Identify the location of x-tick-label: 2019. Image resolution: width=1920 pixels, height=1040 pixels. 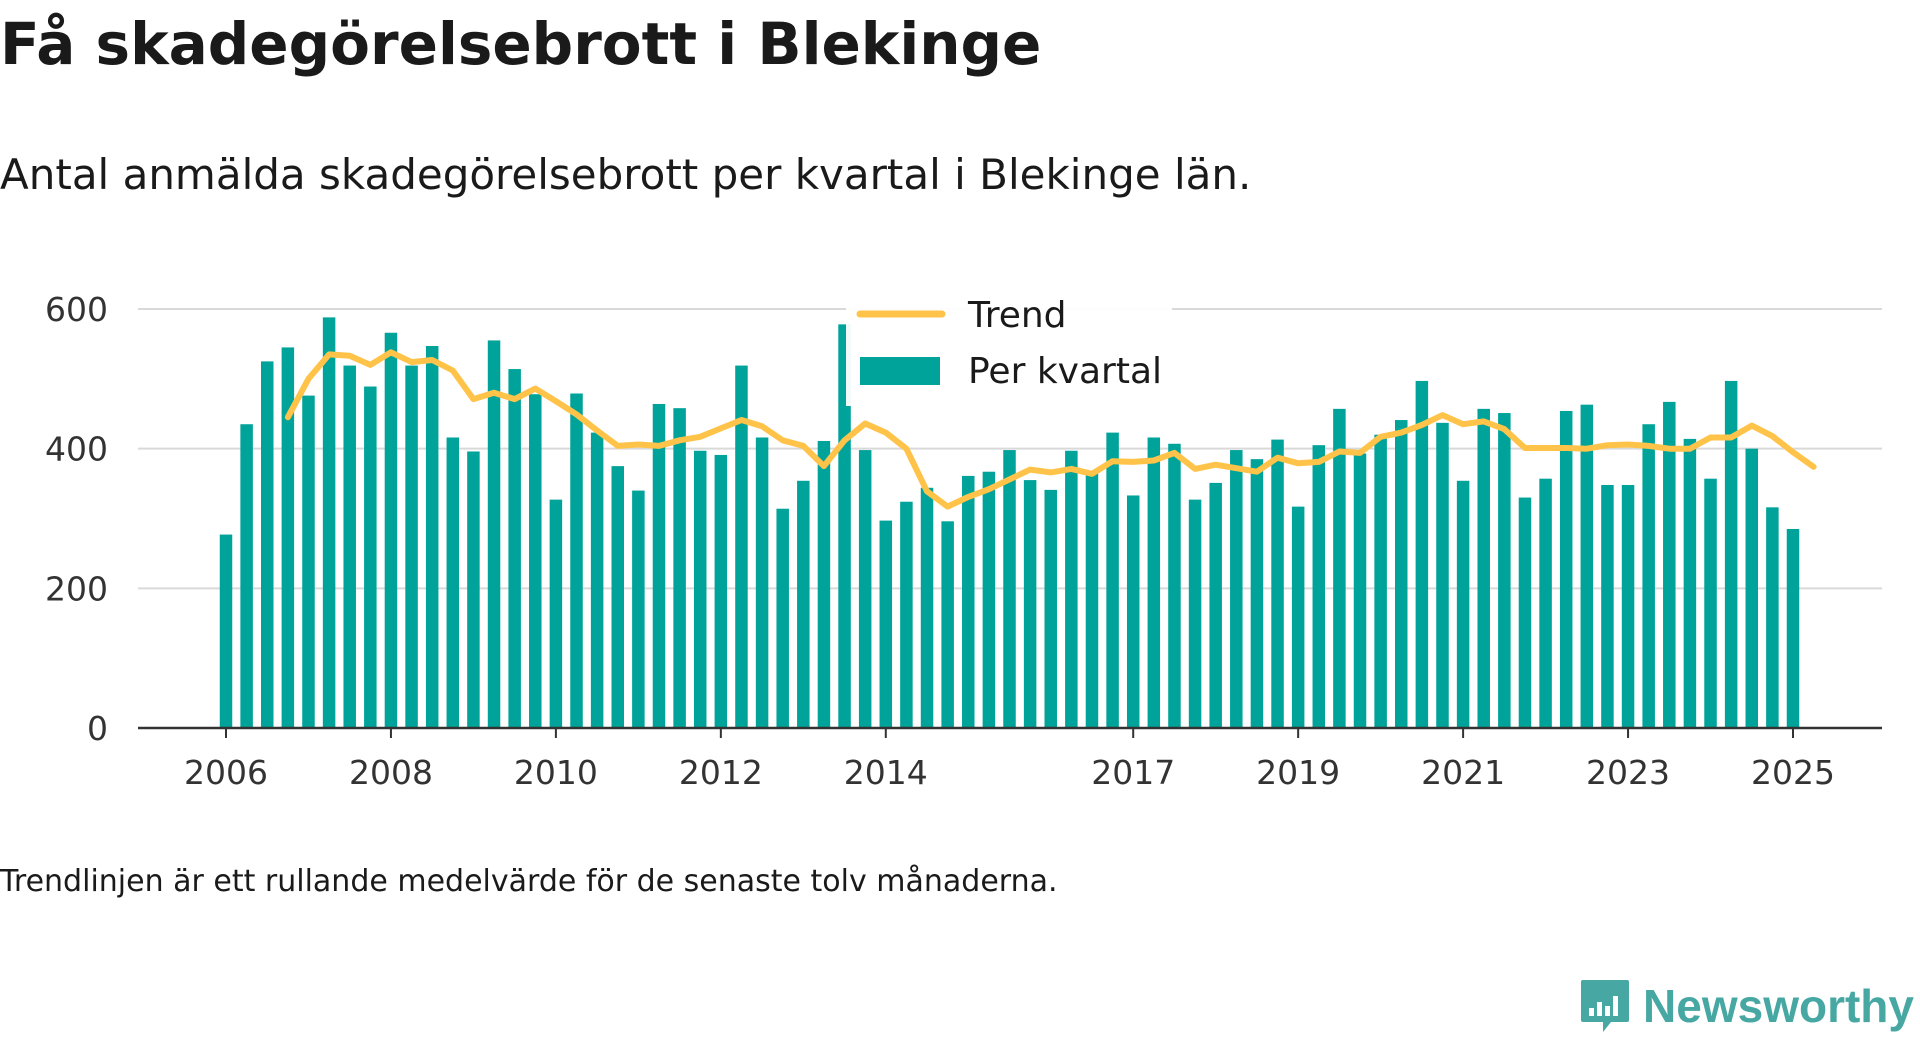
(1298, 772).